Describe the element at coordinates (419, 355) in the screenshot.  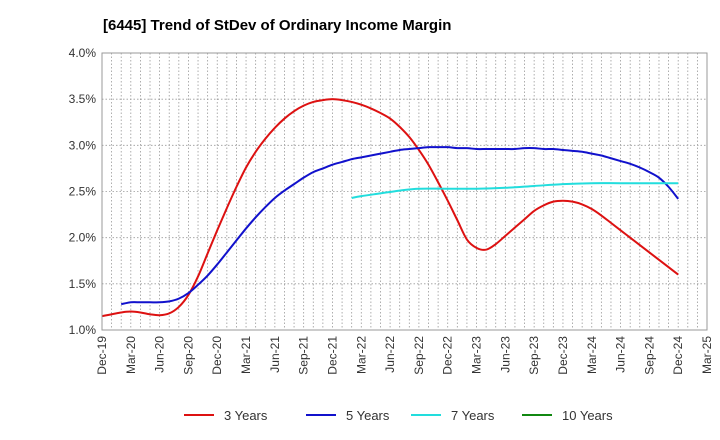
I see `x-tick-label: Sep-22` at that location.